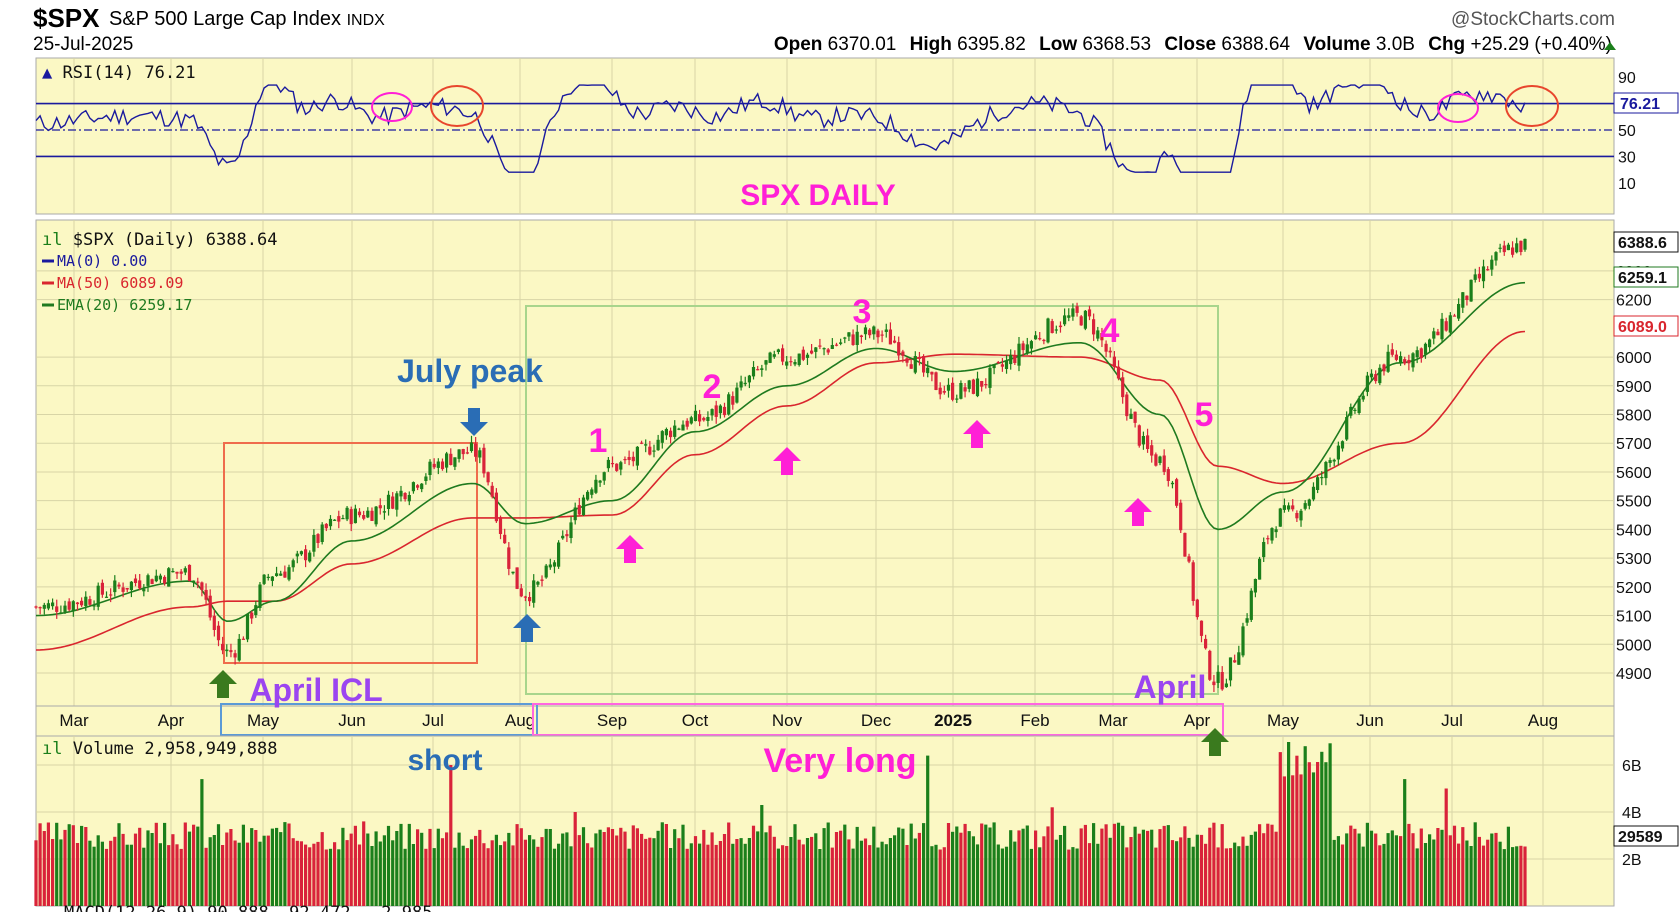  I want to click on very-long-label: Very long, so click(839, 761).